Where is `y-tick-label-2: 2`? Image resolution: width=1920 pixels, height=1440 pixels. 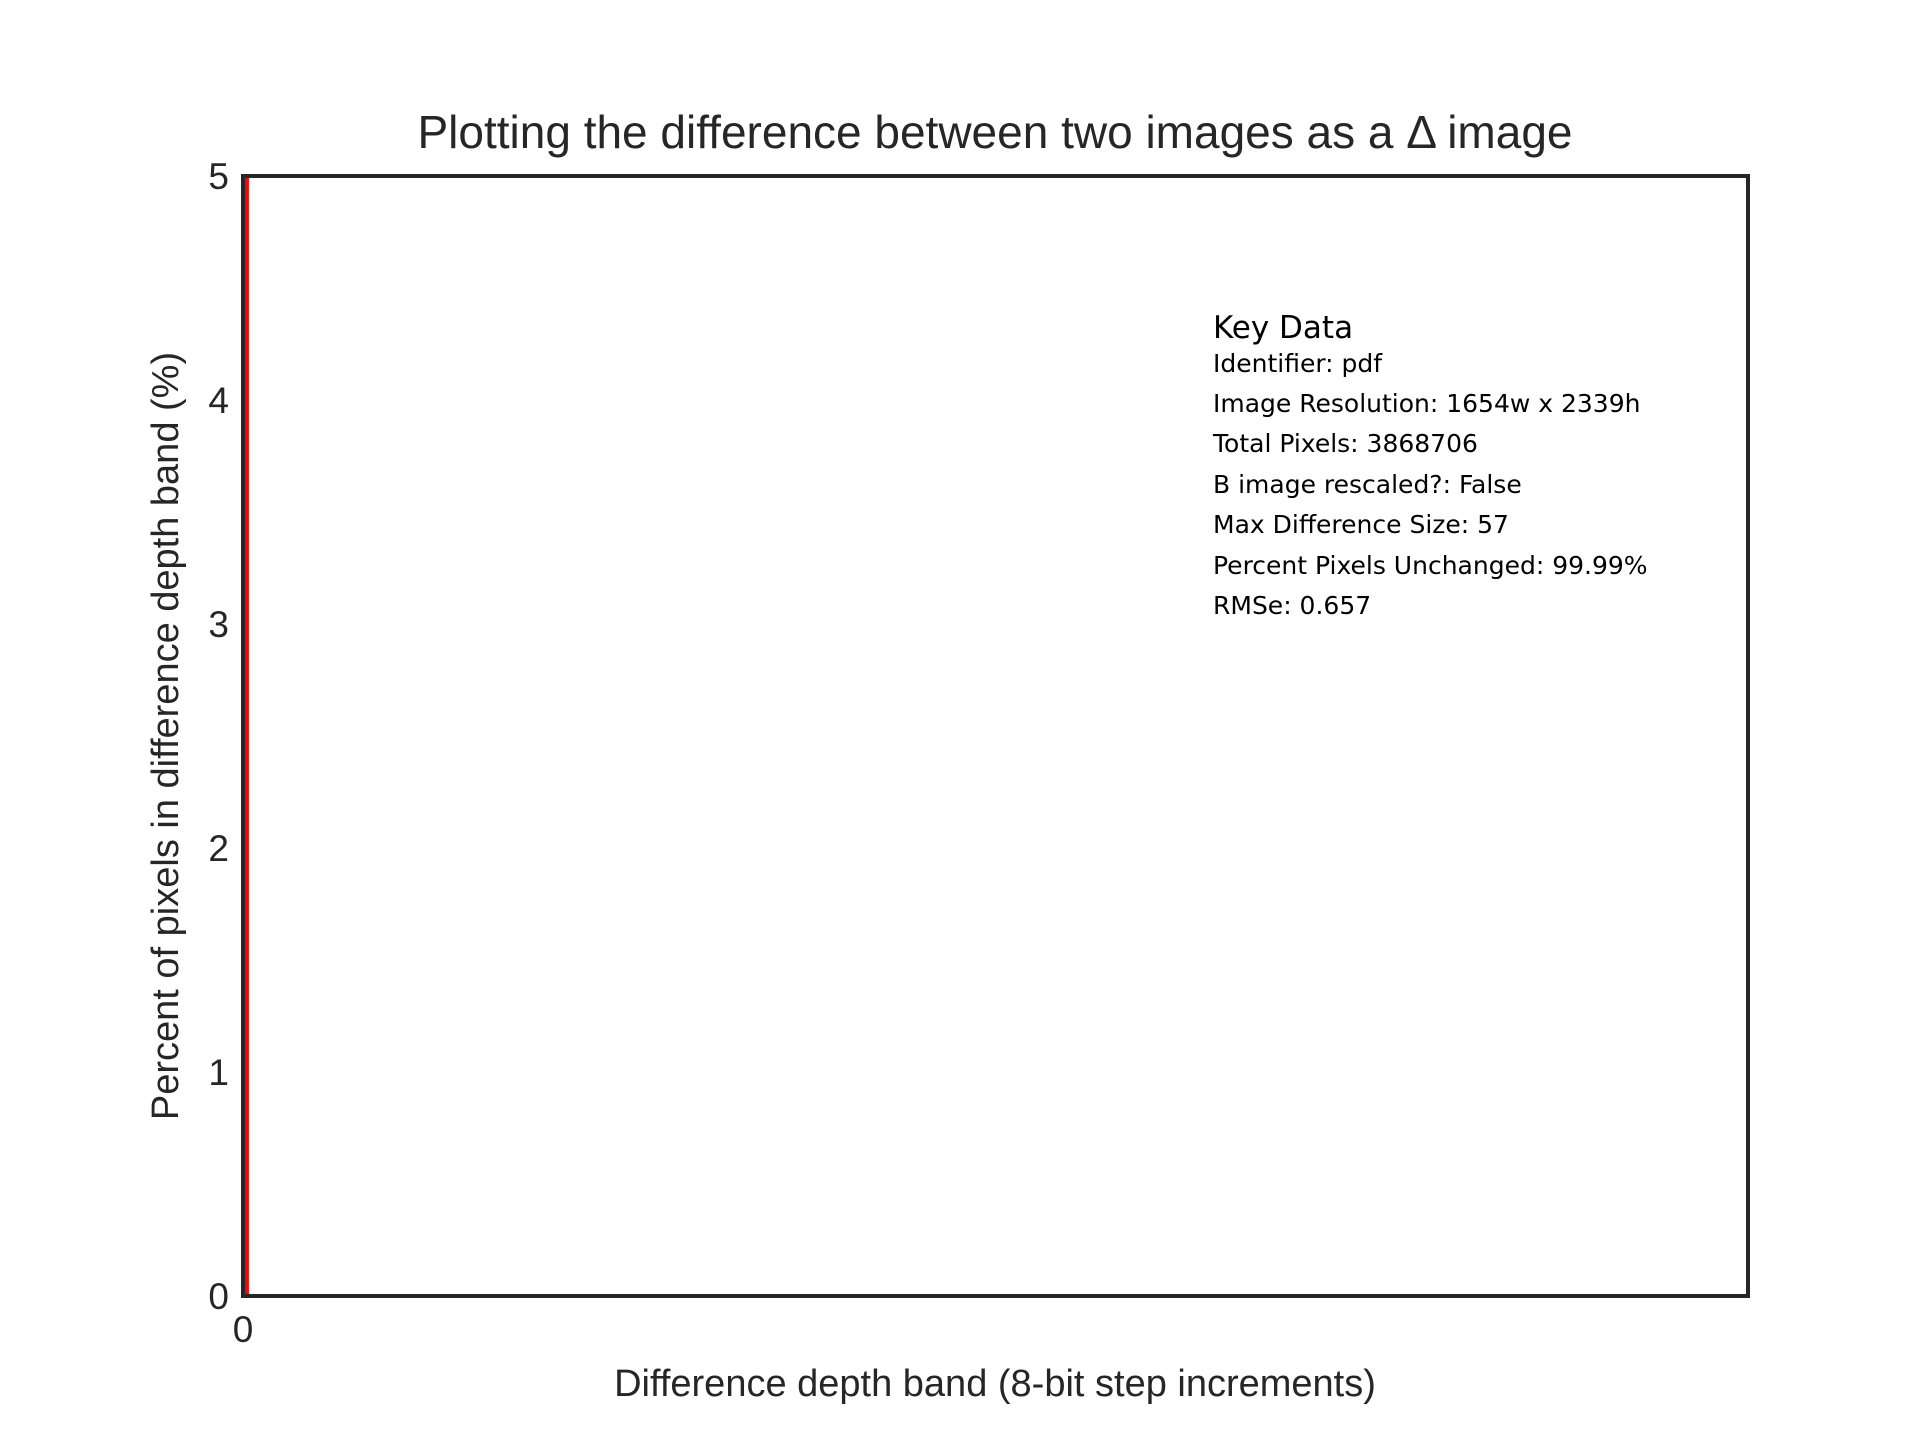 y-tick-label-2: 2 is located at coordinates (218, 848).